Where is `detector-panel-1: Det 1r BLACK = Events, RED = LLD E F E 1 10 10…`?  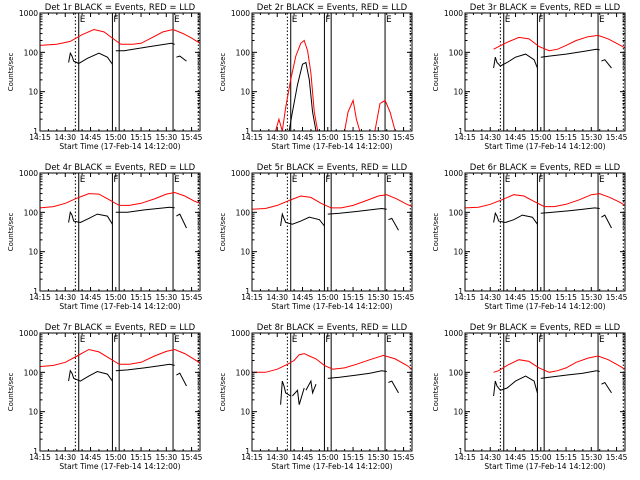
detector-panel-1: Det 1r BLACK = Events, RED = LLD E F E 1 10 10… is located at coordinates (105, 77).